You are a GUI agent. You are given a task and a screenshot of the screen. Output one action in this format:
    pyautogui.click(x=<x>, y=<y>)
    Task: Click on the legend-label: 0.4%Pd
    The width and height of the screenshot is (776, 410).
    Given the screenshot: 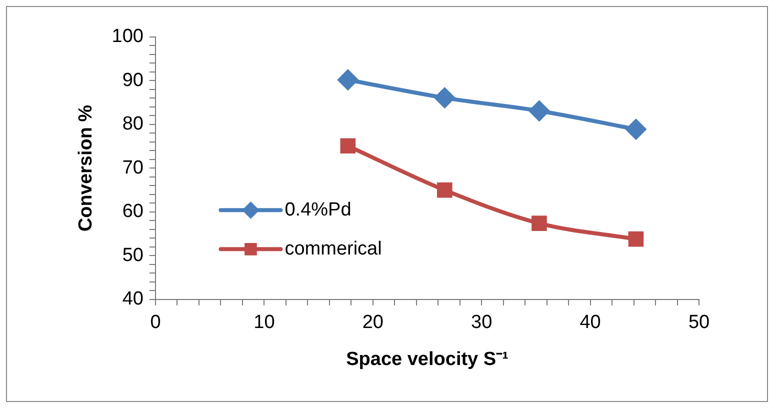 What is the action you would take?
    pyautogui.click(x=318, y=209)
    